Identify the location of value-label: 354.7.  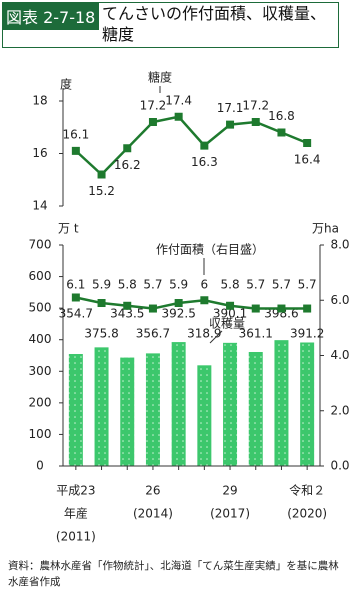
(76, 314).